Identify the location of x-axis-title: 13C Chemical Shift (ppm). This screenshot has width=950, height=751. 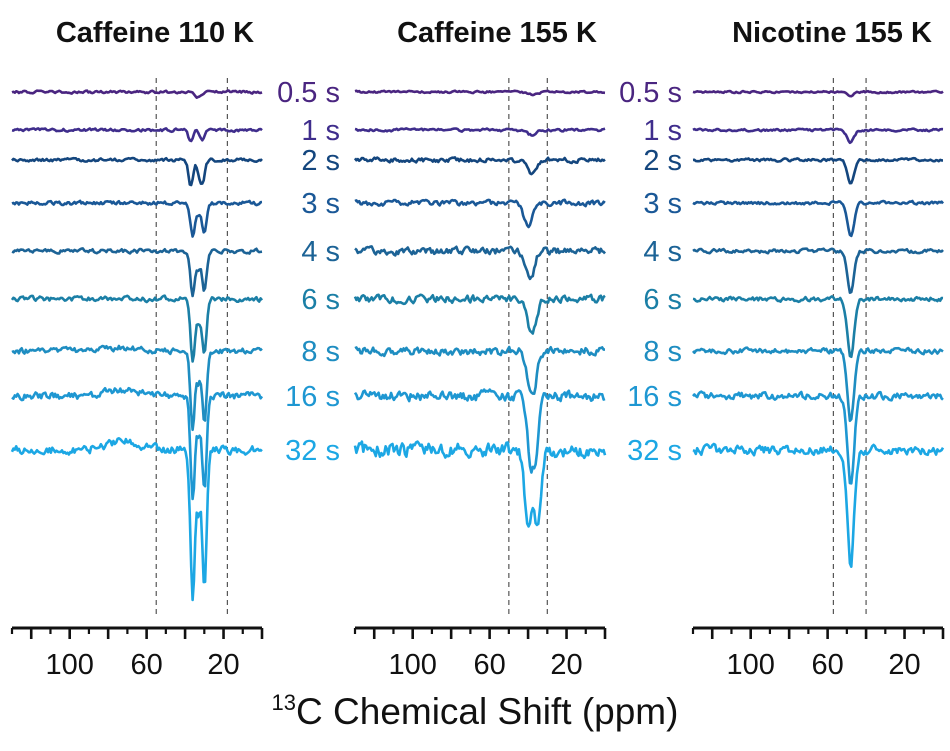
(475, 711).